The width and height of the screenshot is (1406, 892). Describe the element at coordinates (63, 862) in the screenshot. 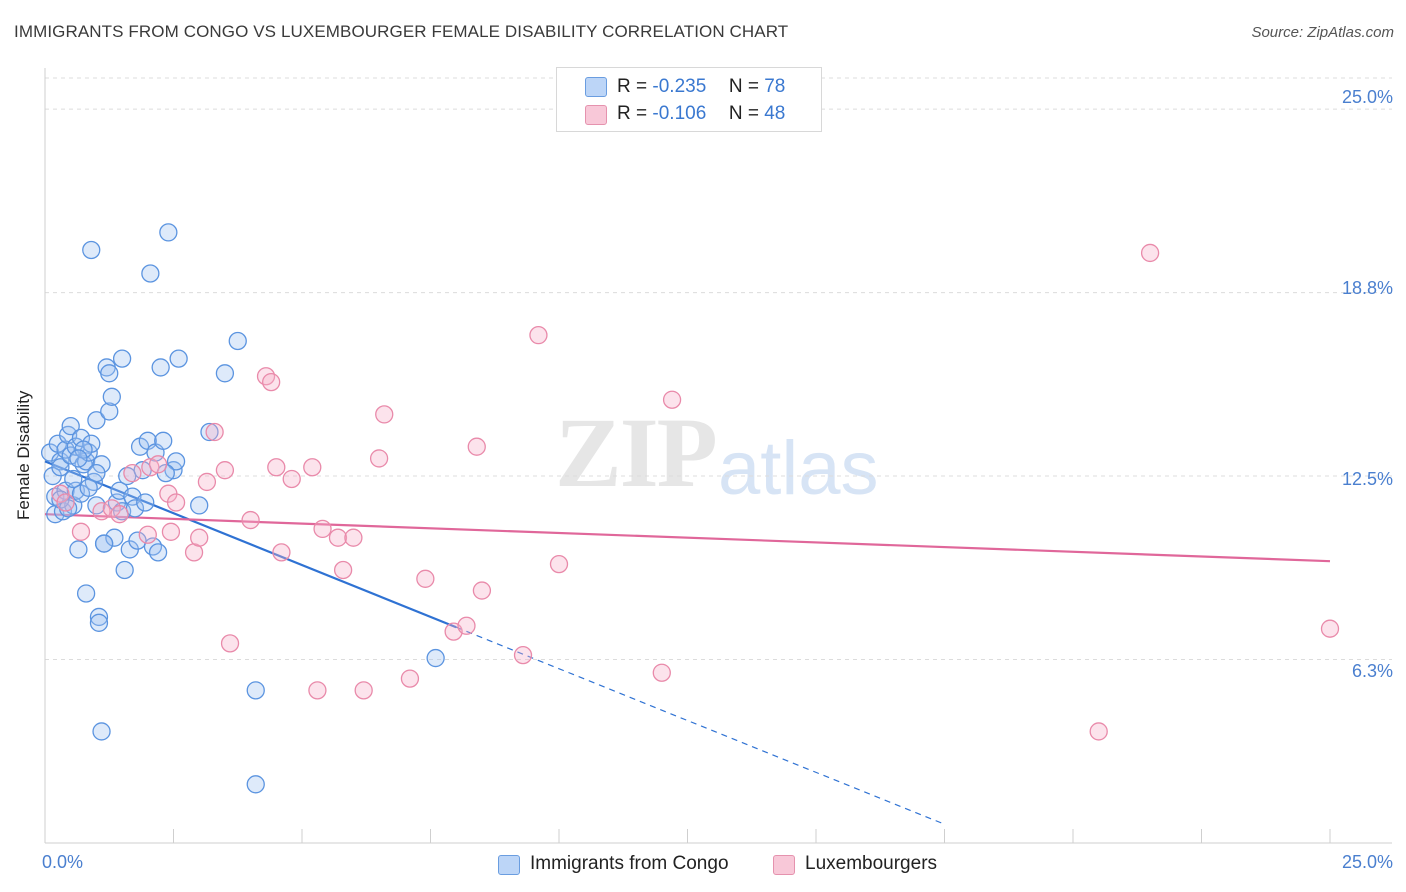

I see `x-tick-label-left: 0.0%` at that location.